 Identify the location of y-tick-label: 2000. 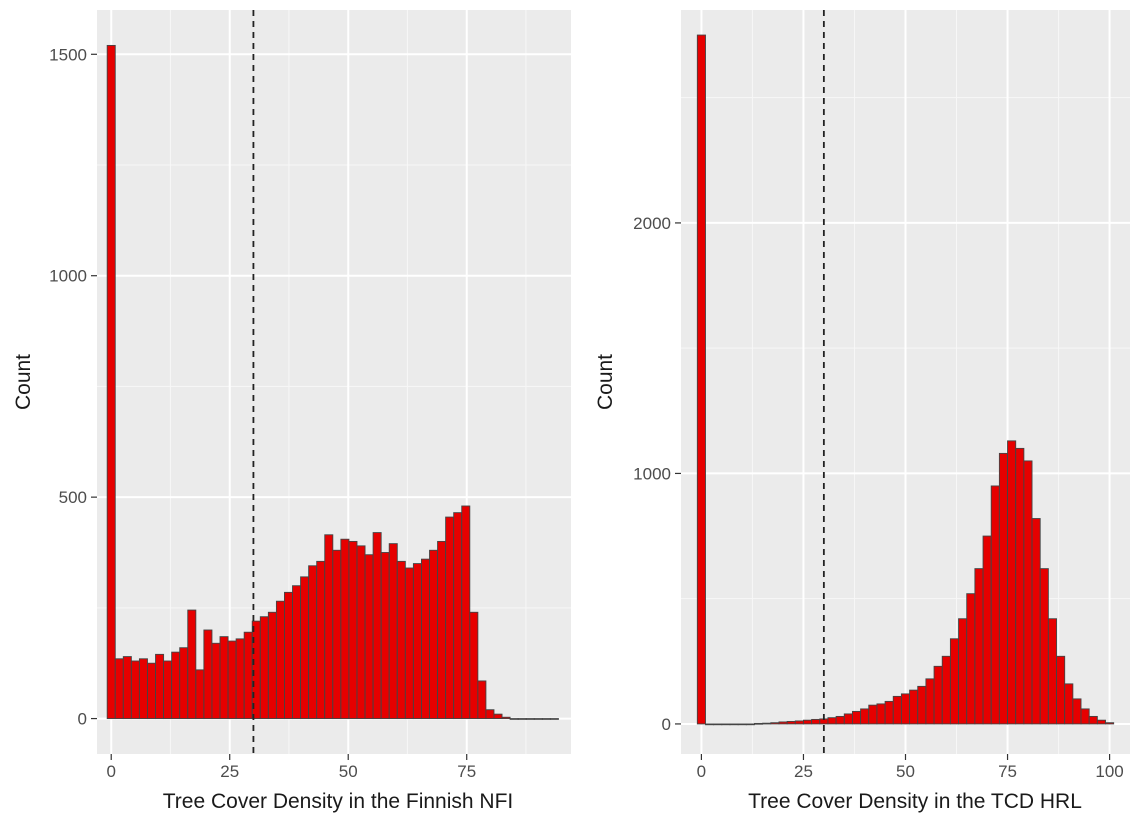
(652, 223).